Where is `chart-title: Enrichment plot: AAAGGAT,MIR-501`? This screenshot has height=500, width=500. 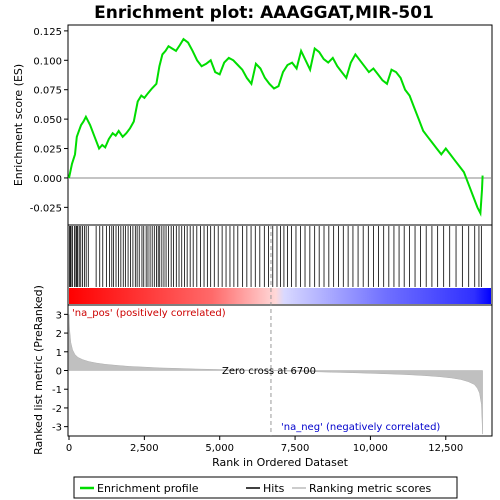
chart-title: Enrichment plot: AAAGGAT,MIR-501 is located at coordinates (264, 13).